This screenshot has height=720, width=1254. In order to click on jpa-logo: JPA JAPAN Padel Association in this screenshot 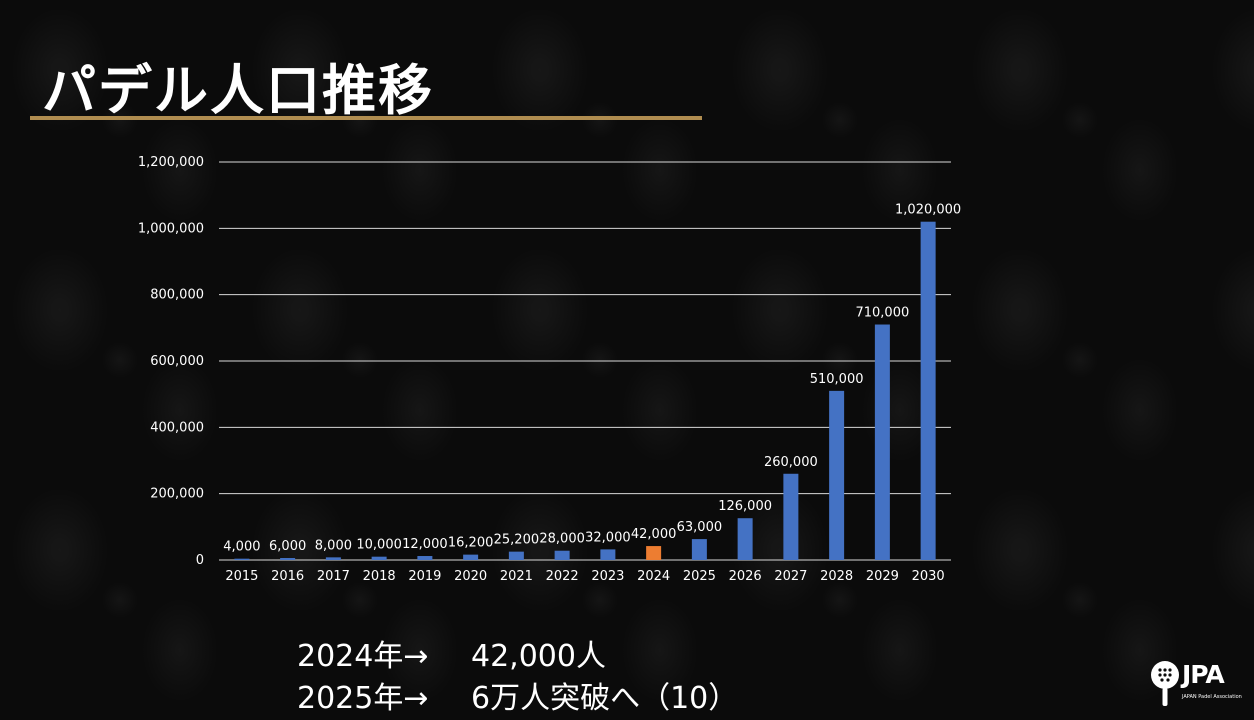, I will do `click(1196, 684)`.